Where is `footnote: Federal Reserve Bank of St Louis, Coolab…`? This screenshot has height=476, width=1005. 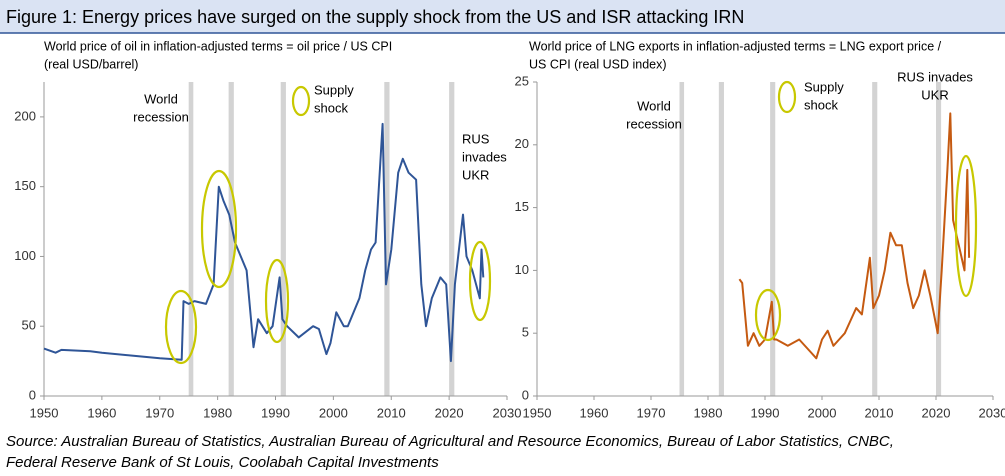 footnote: Federal Reserve Bank of St Louis, Coolab… is located at coordinates (222, 462).